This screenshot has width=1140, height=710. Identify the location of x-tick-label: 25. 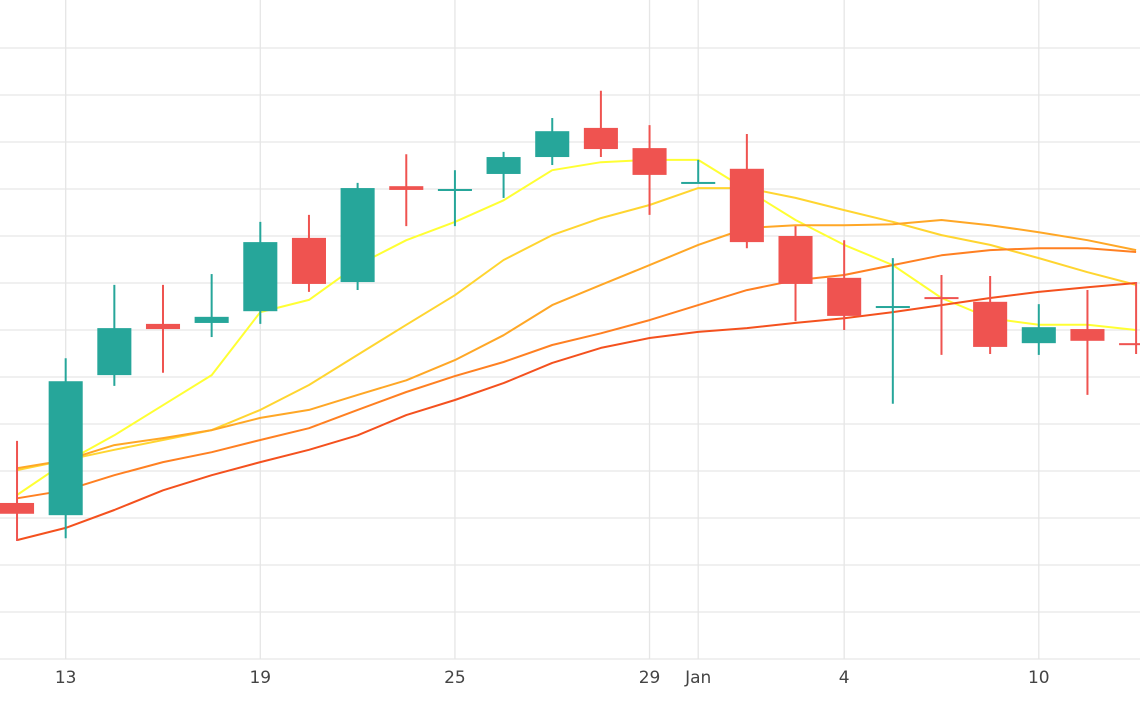
(455, 678).